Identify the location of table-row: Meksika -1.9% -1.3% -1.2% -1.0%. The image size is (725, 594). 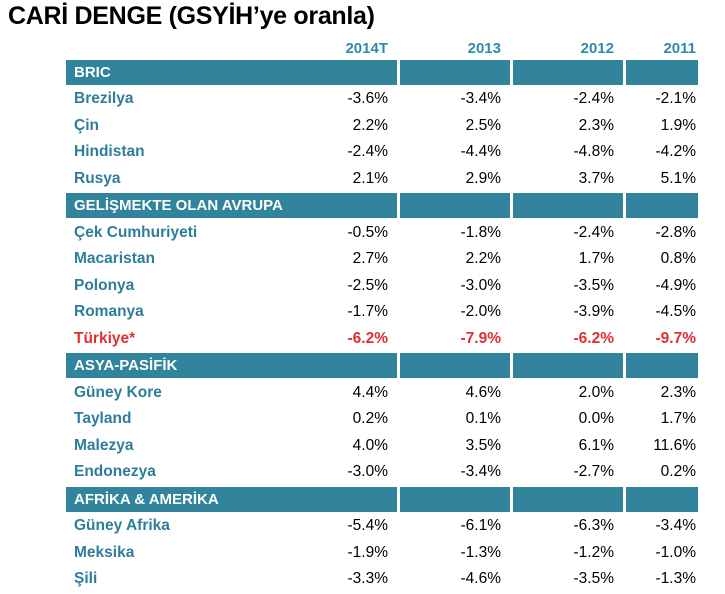
(382, 552).